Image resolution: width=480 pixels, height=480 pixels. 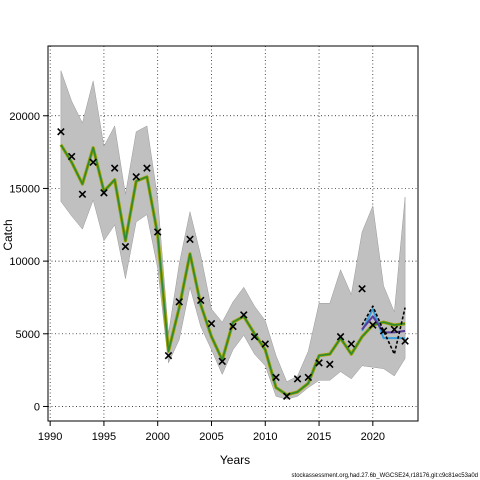 What do you see at coordinates (319, 437) in the screenshot?
I see `x-tick-label: 2015` at bounding box center [319, 437].